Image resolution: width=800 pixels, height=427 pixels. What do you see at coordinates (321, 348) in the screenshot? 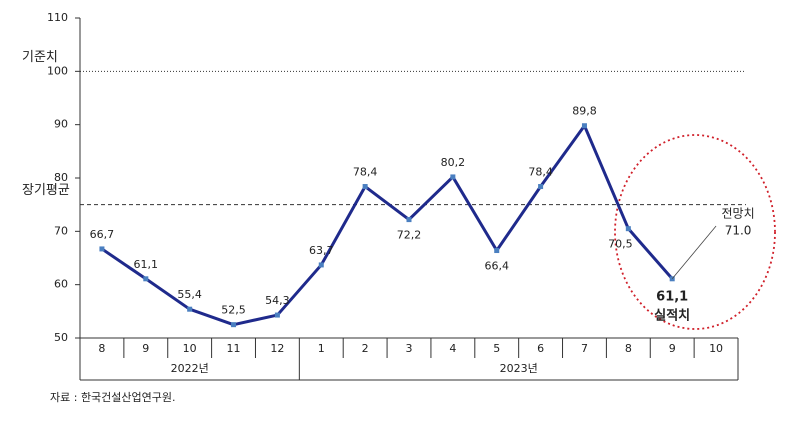
I see `x-tick-label: 1` at bounding box center [321, 348].